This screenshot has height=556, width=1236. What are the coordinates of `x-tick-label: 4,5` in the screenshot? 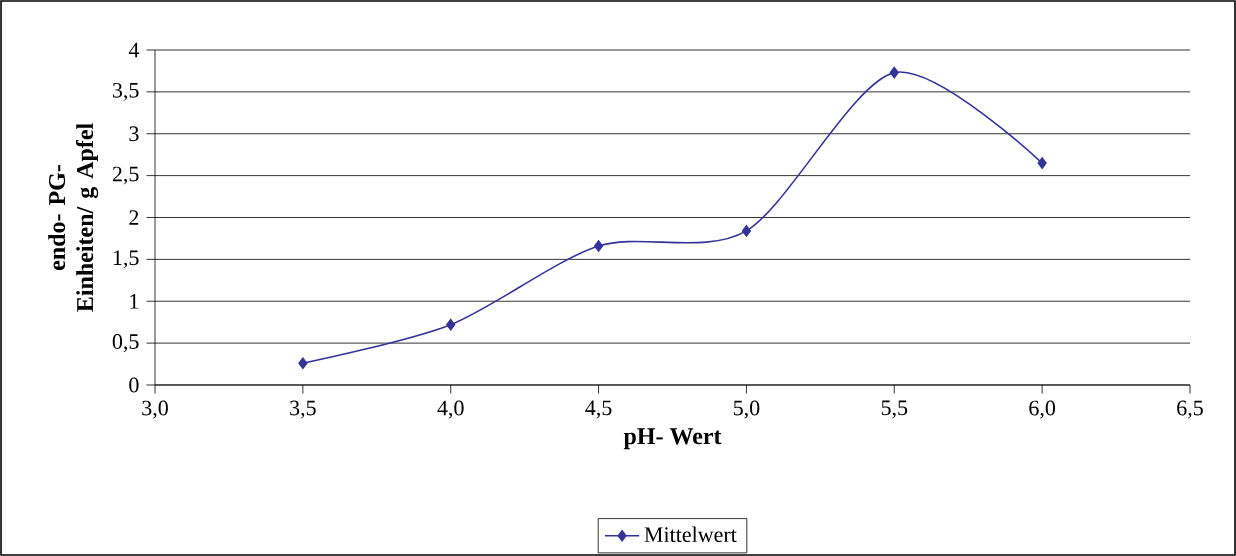 It's located at (598, 409).